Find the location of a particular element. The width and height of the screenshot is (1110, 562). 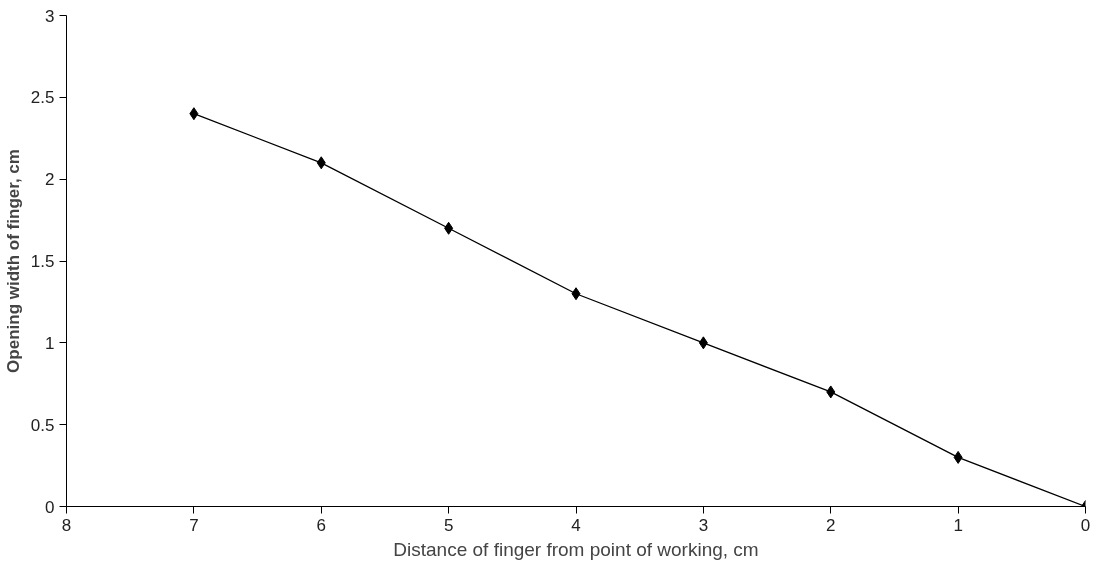

x-tick-label: 2 is located at coordinates (831, 525).